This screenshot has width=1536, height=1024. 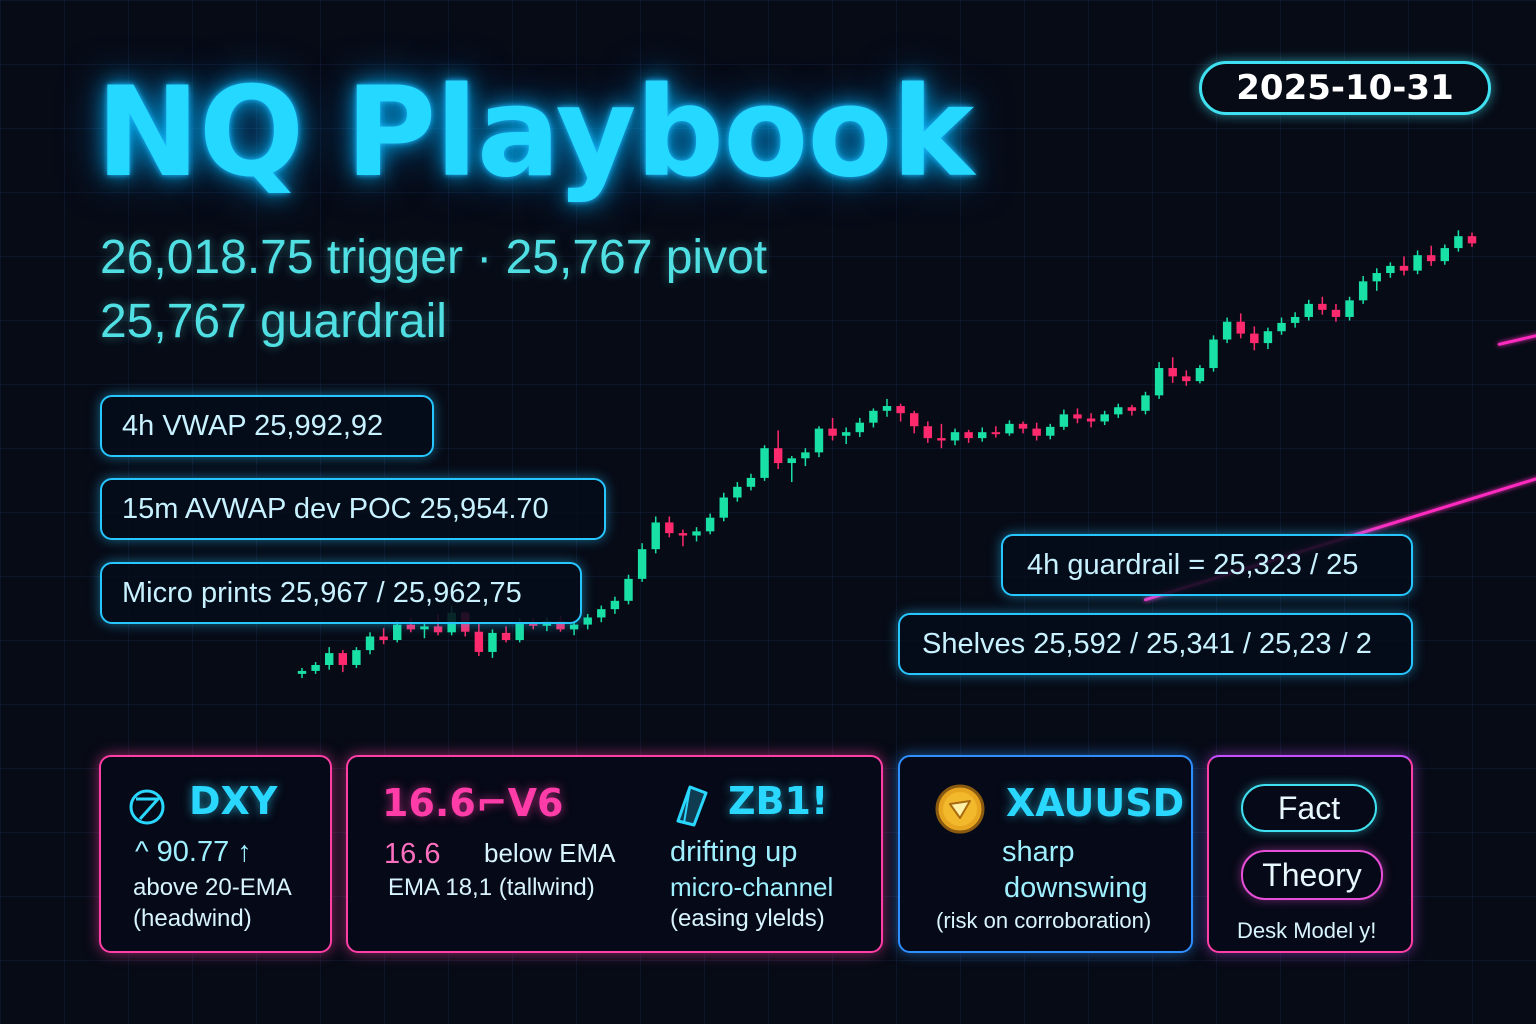 I want to click on zb-line1: drifting up, so click(x=734, y=852).